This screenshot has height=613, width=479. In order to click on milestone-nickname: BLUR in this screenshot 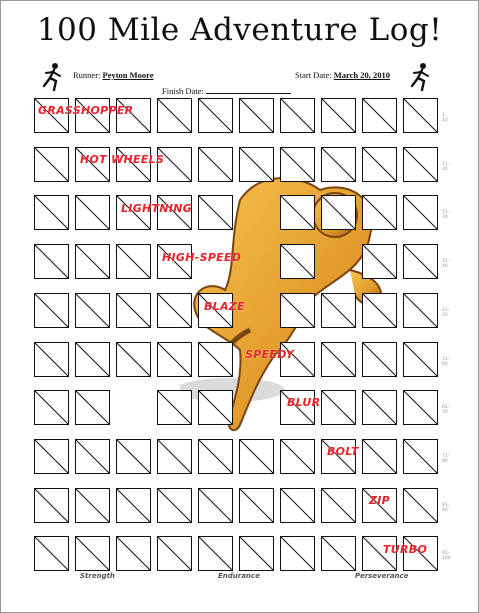, I will do `click(304, 402)`.